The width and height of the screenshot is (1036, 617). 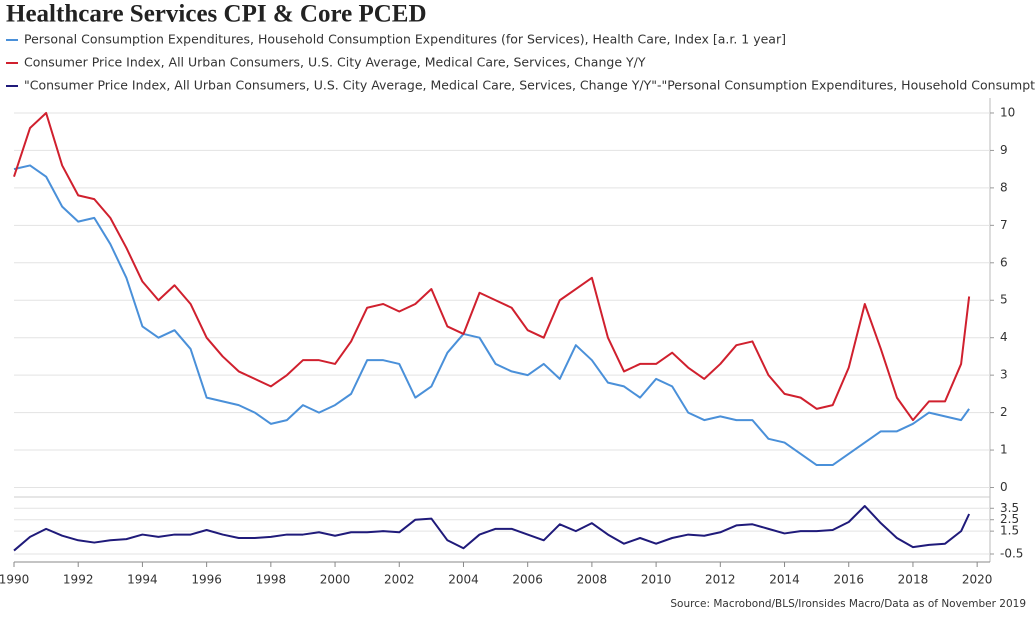 I want to click on y-tick-label: 10, so click(x=1007, y=112).